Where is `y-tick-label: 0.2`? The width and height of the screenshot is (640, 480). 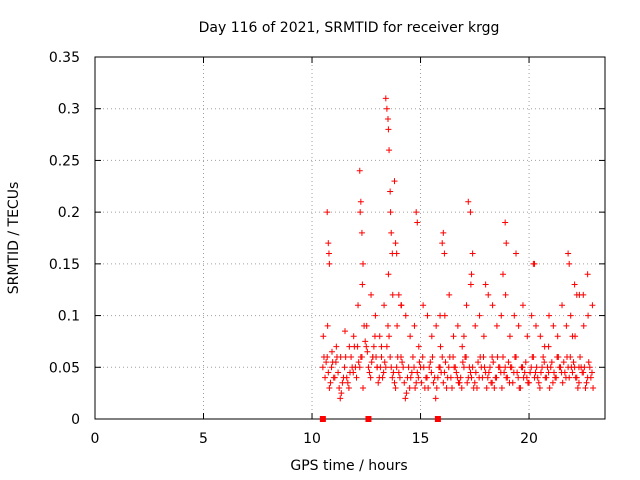 y-tick-label: 0.2 is located at coordinates (69, 213).